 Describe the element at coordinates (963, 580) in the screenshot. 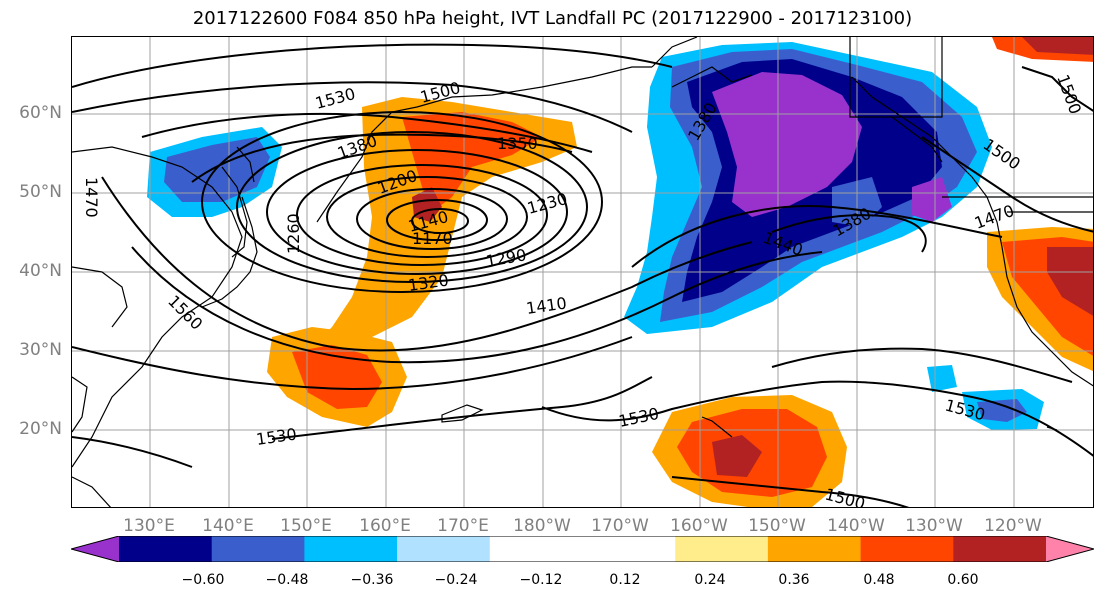

I see `colorbar-tick-label: 0.60` at that location.